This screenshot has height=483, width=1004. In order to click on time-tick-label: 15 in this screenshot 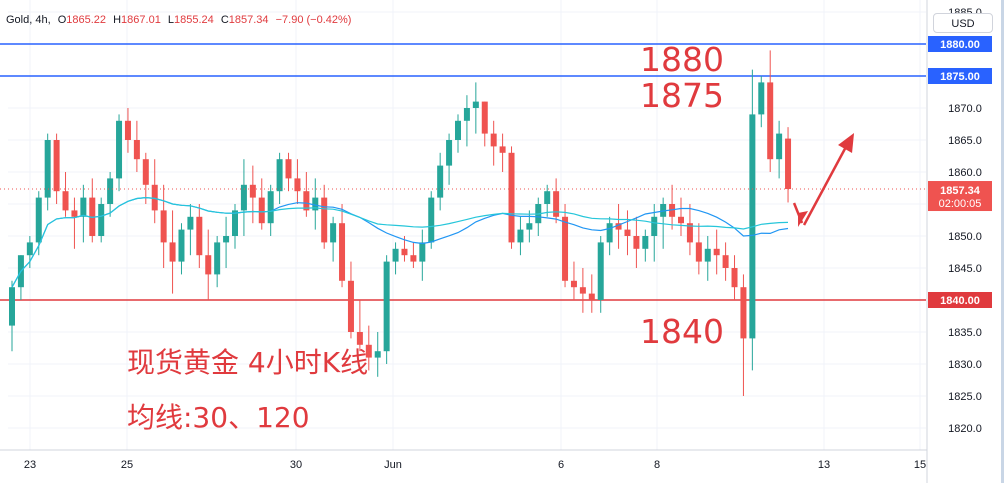, I will do `click(920, 465)`.